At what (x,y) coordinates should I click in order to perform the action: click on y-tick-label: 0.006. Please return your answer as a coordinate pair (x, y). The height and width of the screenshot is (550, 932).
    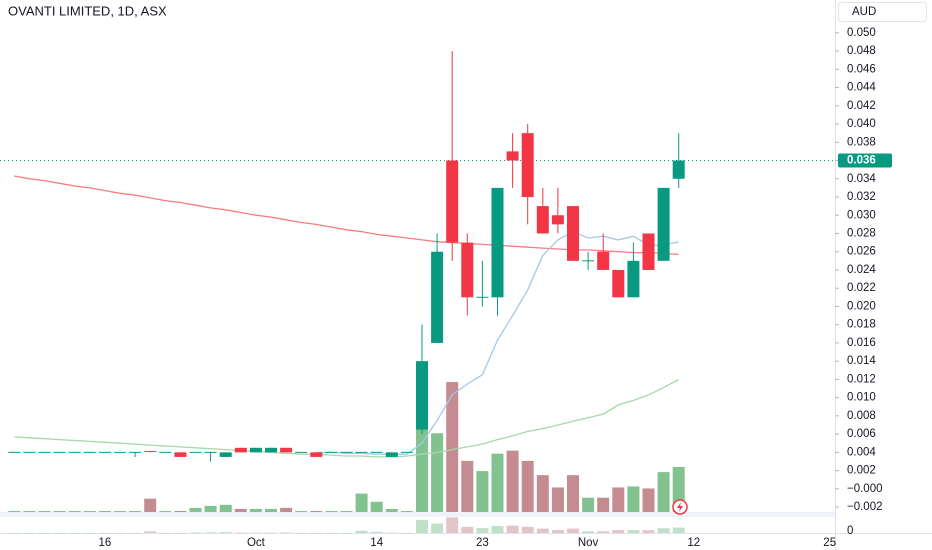
    Looking at the image, I should click on (861, 434).